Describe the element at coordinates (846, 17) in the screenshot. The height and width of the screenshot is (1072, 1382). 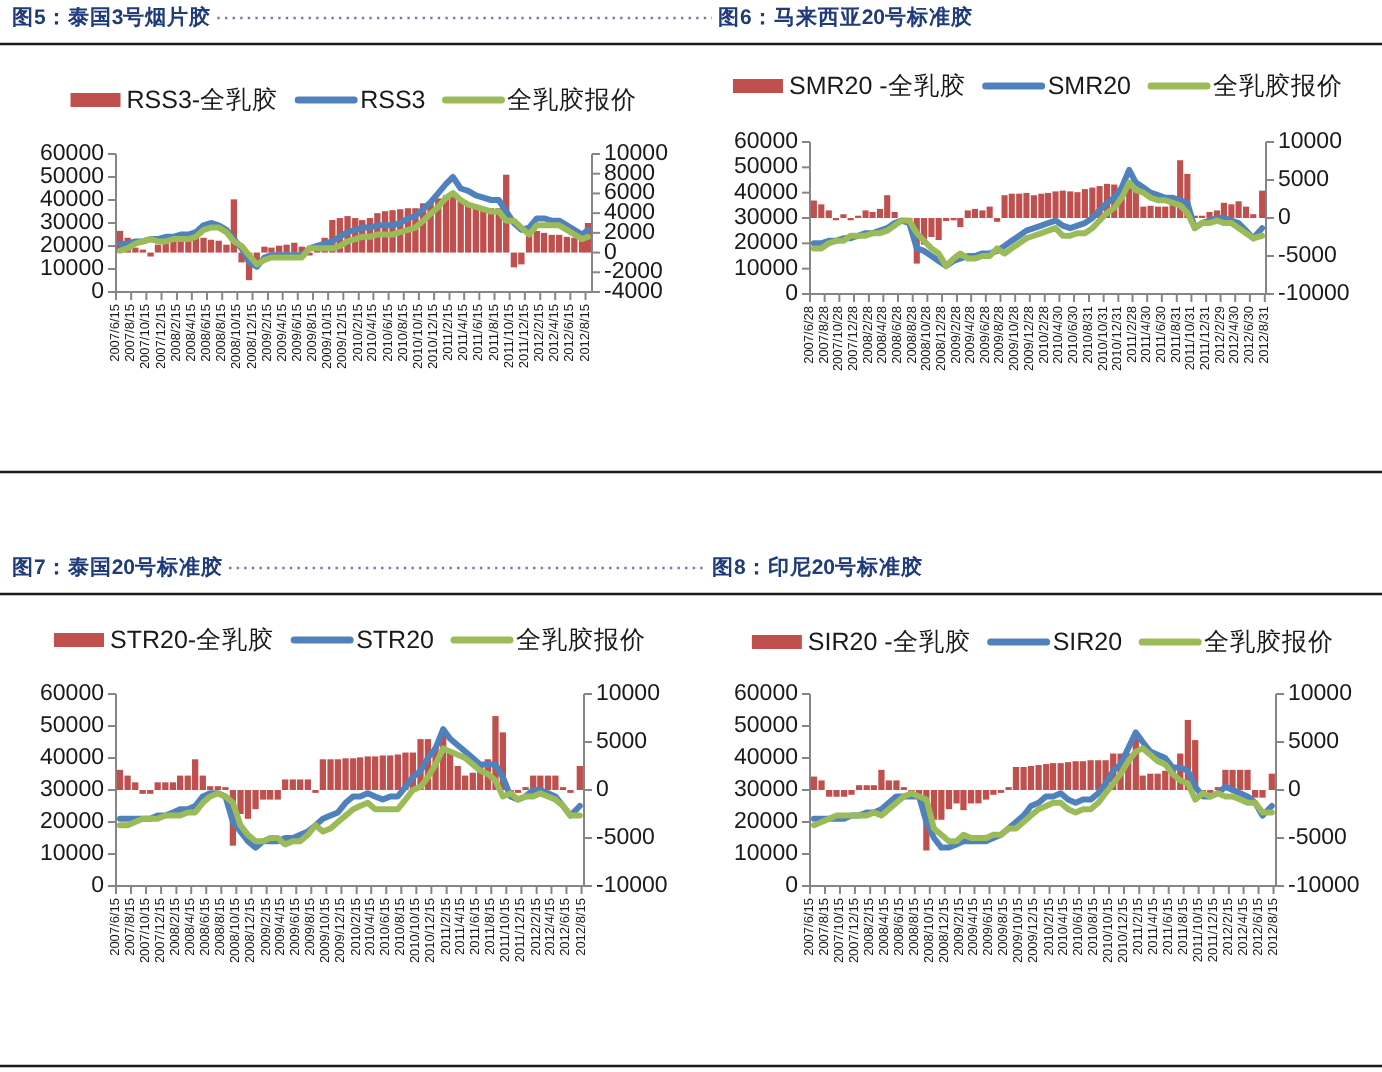
I see `chart-title: 图6：马来西亚20号标准胶` at that location.